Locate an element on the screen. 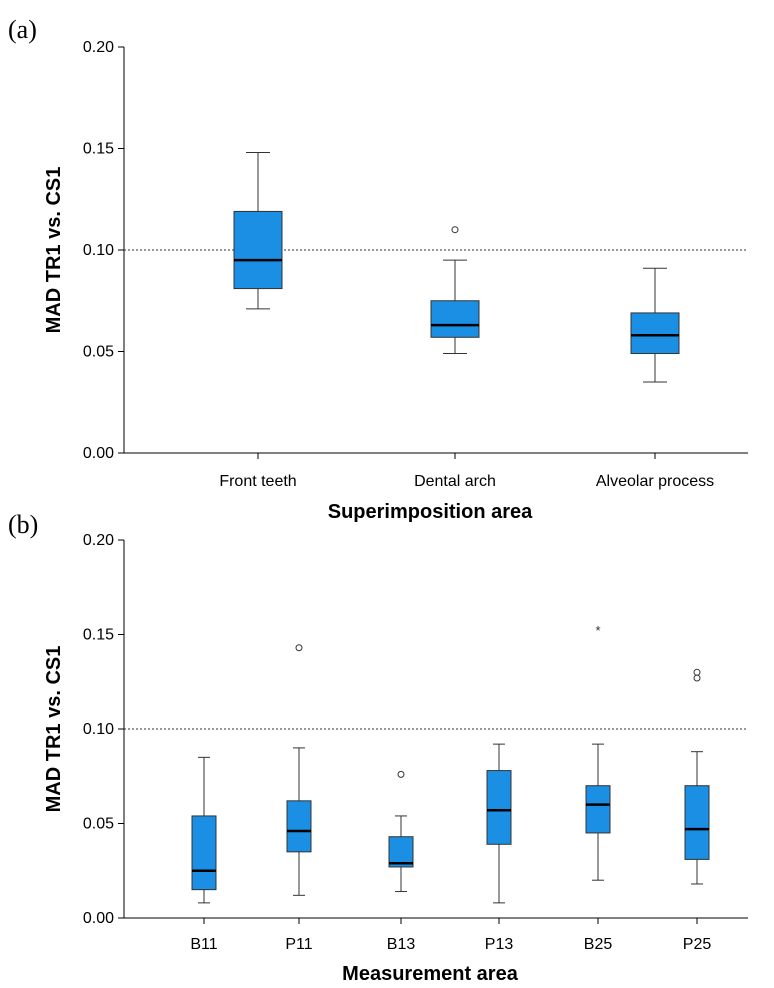  x-tick-label: B13 is located at coordinates (401, 944).